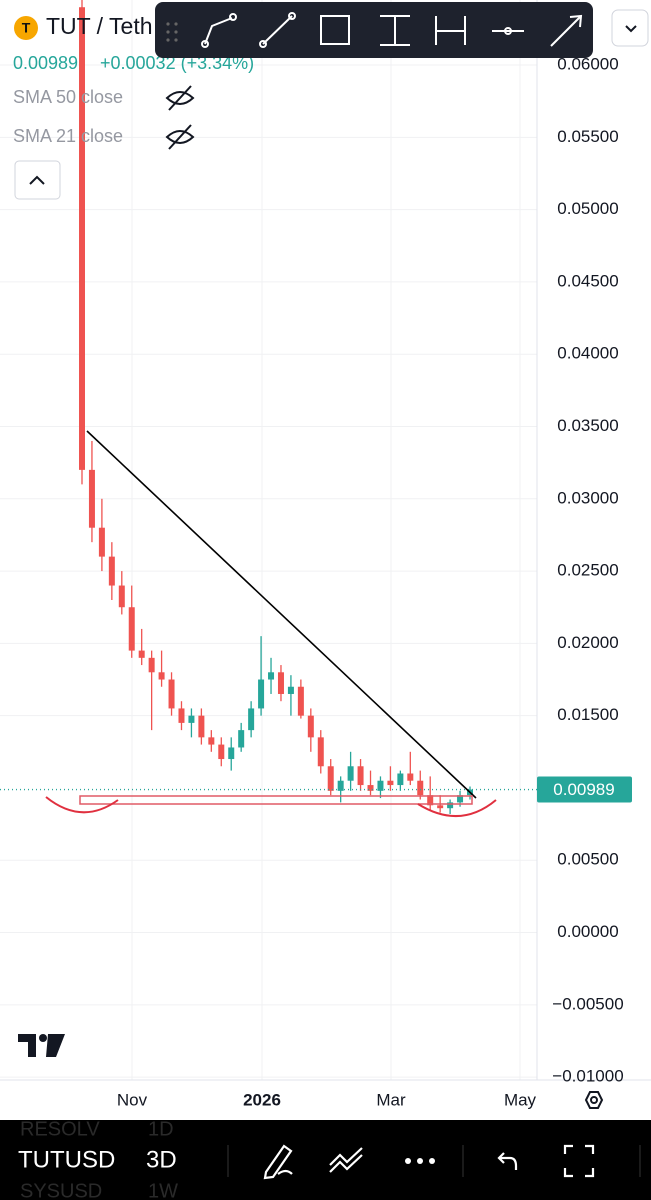  Describe the element at coordinates (457, 808) in the screenshot. I see `arc-right` at that location.